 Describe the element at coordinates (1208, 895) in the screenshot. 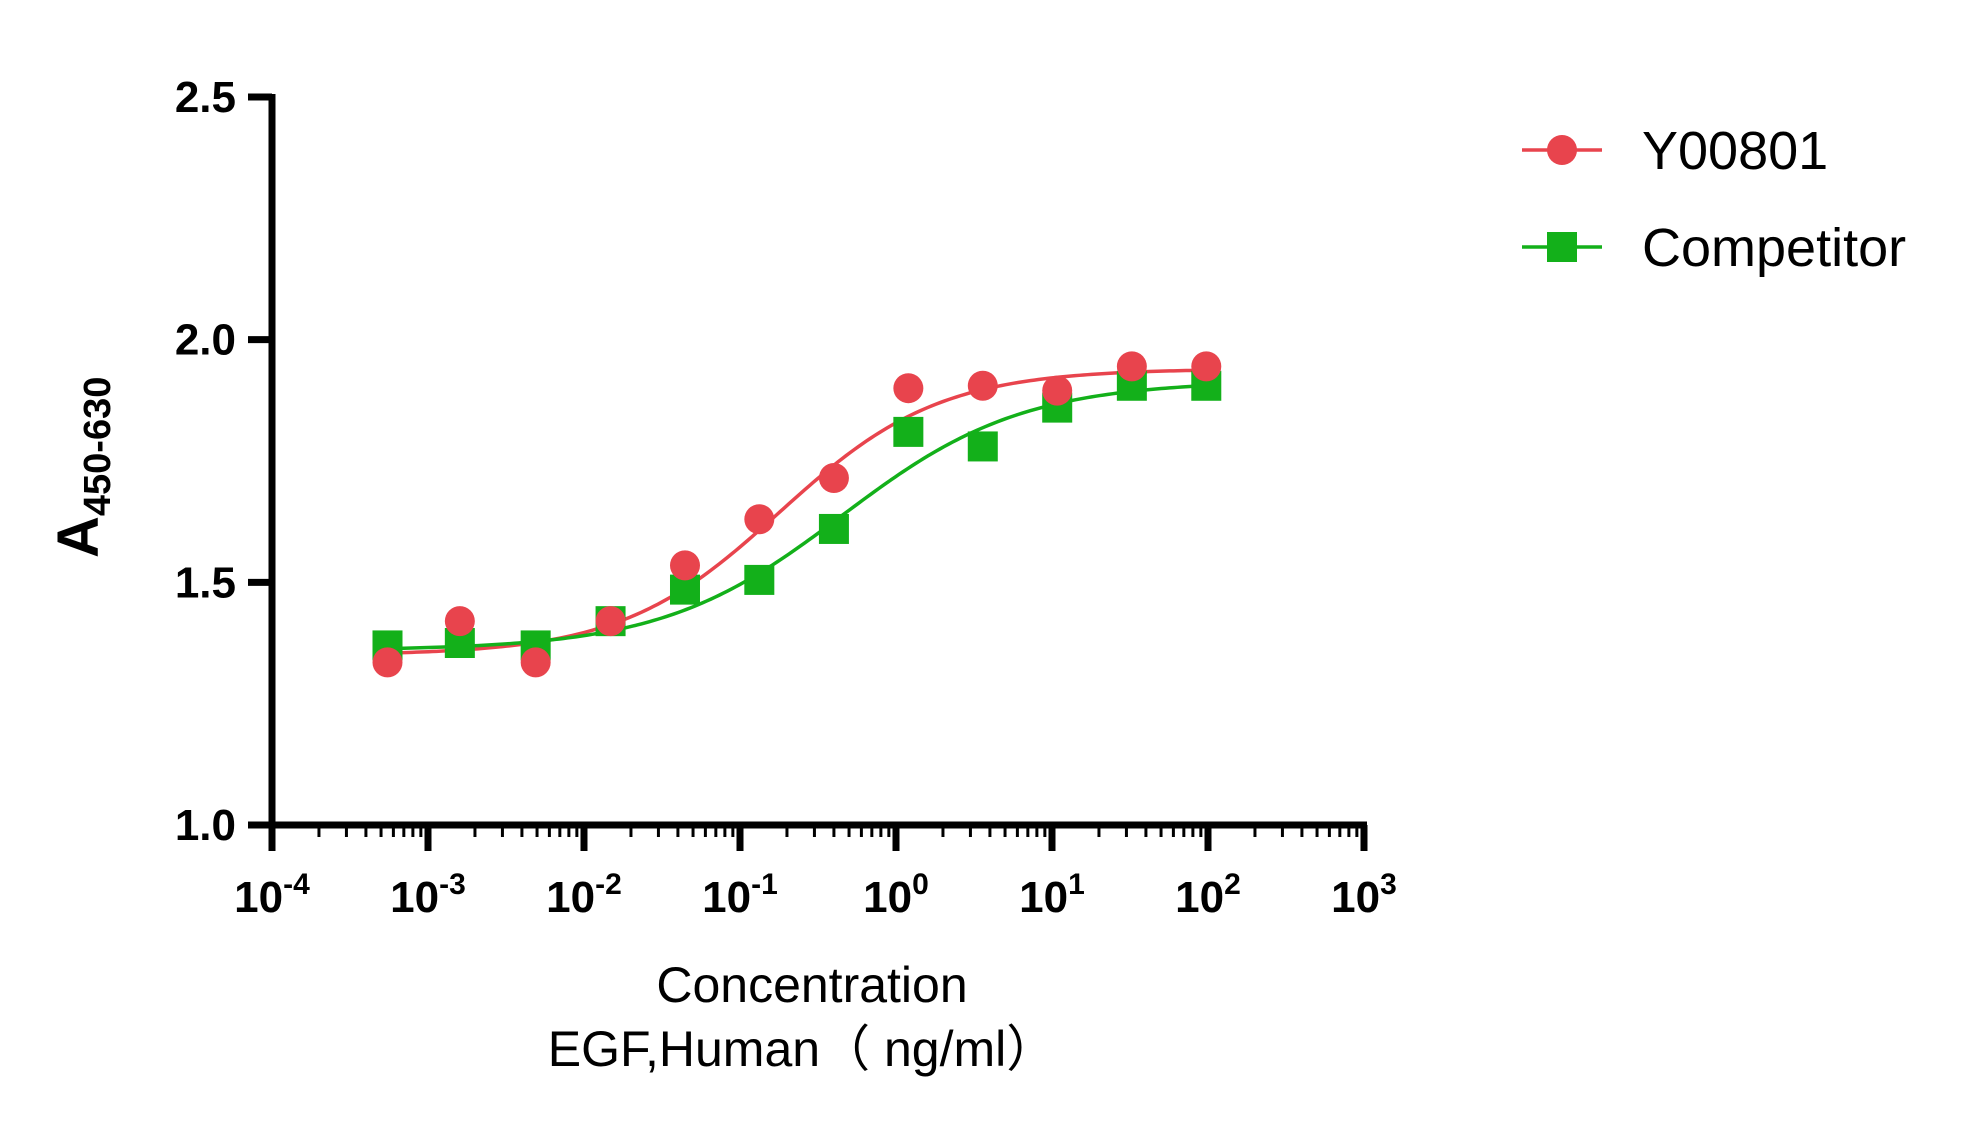

I see `x-tick-label: 10²` at that location.